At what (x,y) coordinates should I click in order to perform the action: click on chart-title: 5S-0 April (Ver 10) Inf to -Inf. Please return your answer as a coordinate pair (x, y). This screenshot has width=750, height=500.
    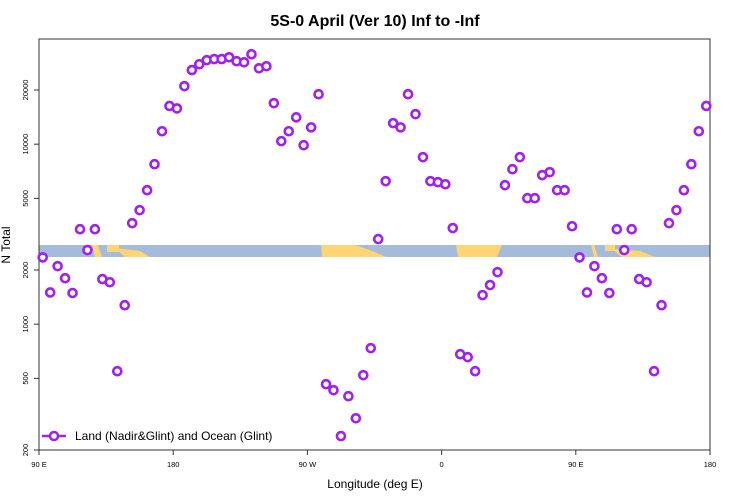
    Looking at the image, I should click on (375, 21).